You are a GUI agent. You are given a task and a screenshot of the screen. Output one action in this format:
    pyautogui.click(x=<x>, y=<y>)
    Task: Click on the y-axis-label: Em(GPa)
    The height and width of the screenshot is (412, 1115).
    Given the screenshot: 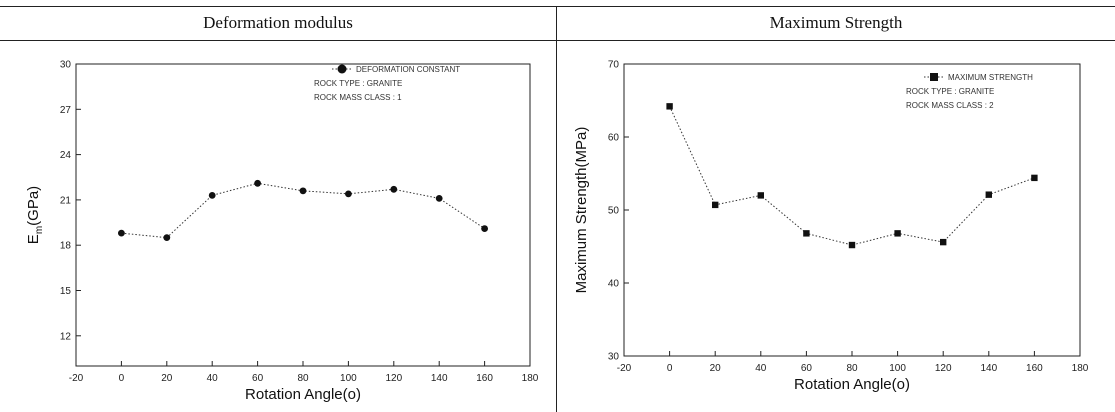 What is the action you would take?
    pyautogui.click(x=35, y=215)
    